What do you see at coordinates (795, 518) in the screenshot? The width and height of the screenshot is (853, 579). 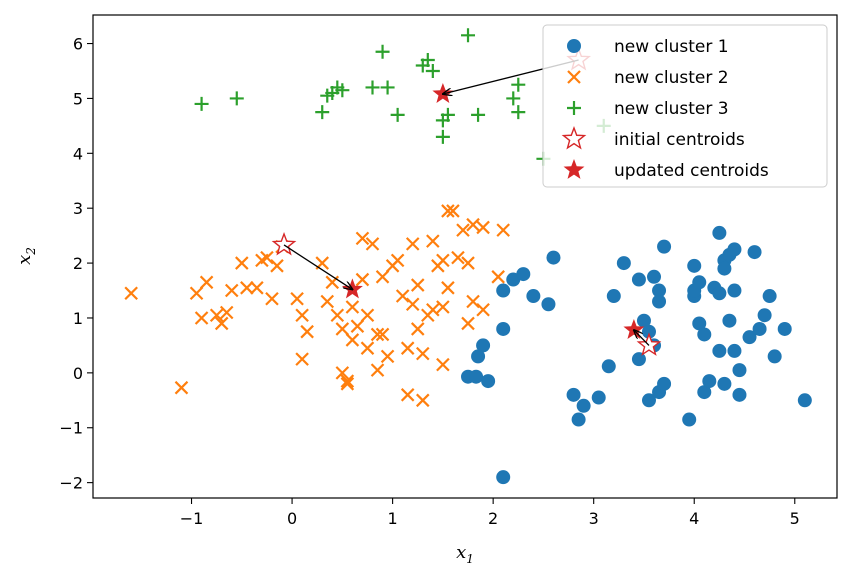 I see `x-tick-label: 5` at bounding box center [795, 518].